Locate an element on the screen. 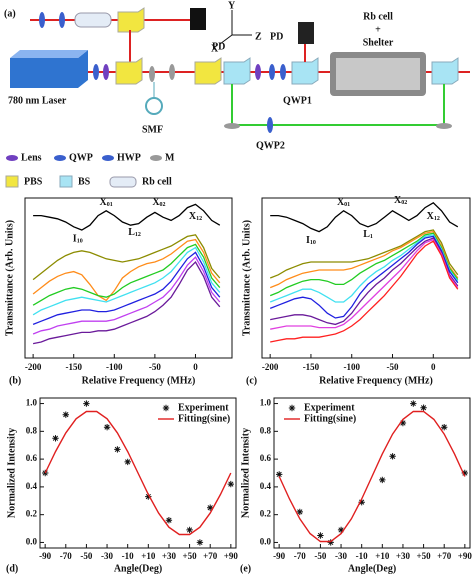  fiber is located at coordinates (154, 106).